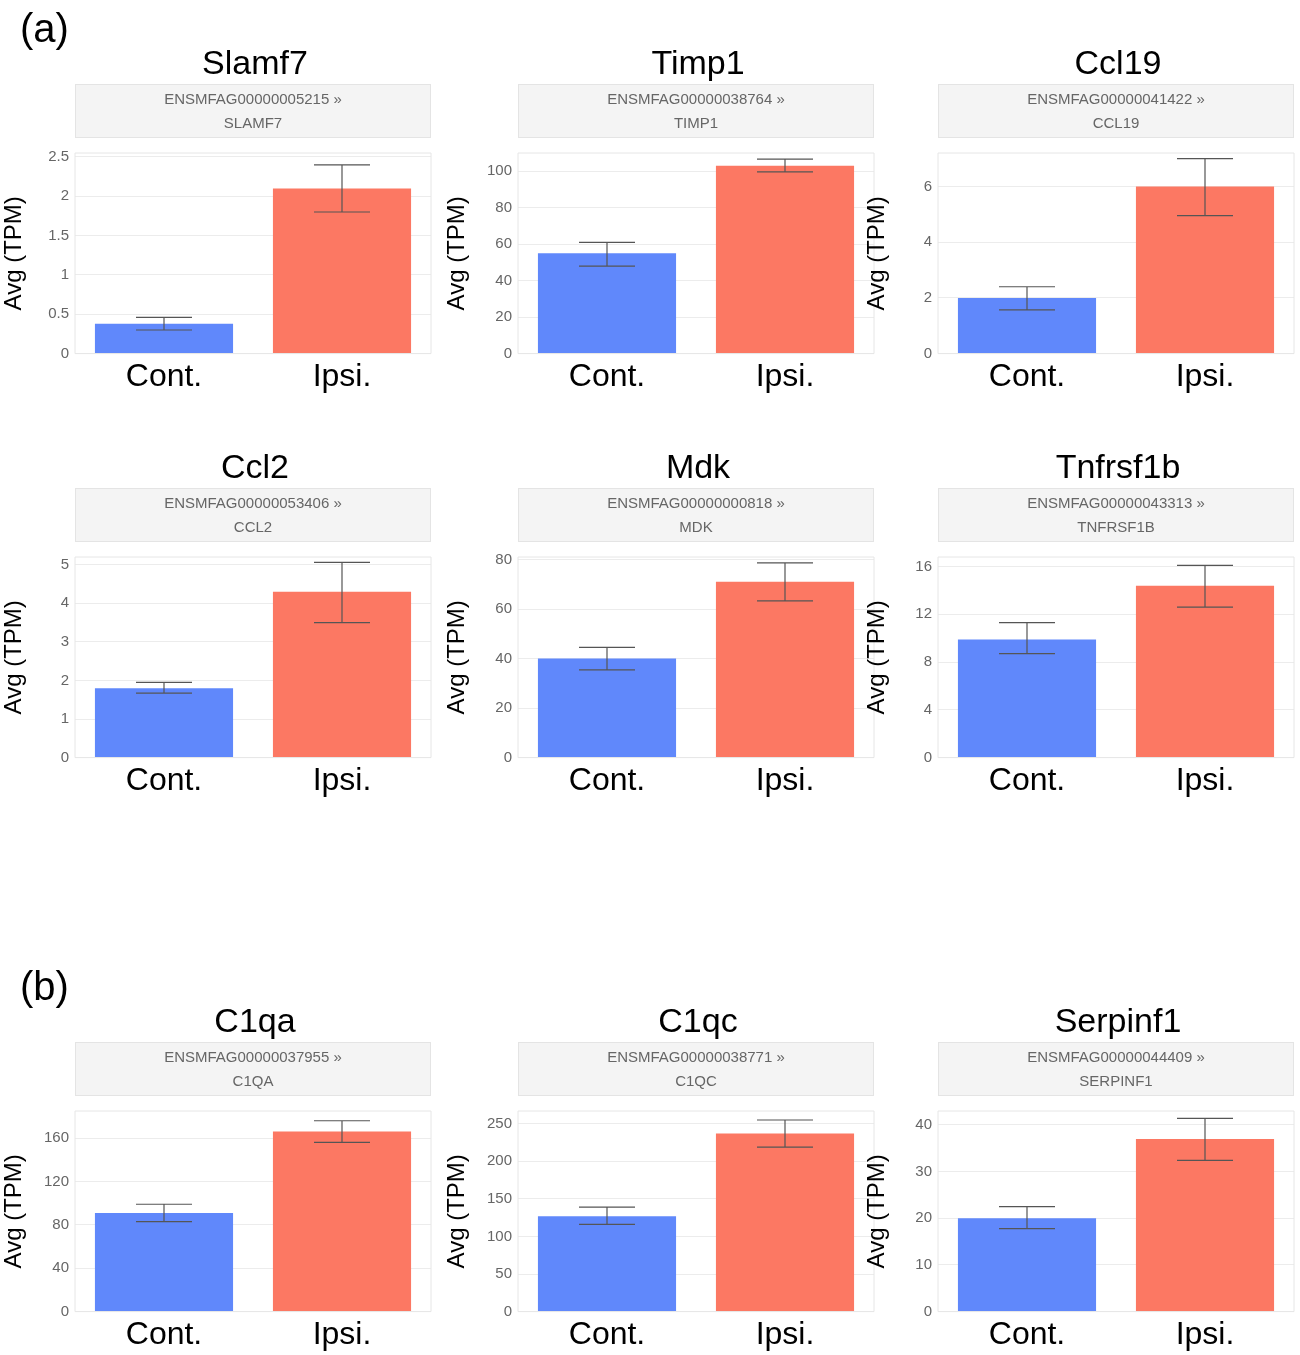 Image resolution: width=1300 pixels, height=1355 pixels. I want to click on chart-subtitle: ENSMFAG00000005215 » SLAMF7, so click(253, 111).